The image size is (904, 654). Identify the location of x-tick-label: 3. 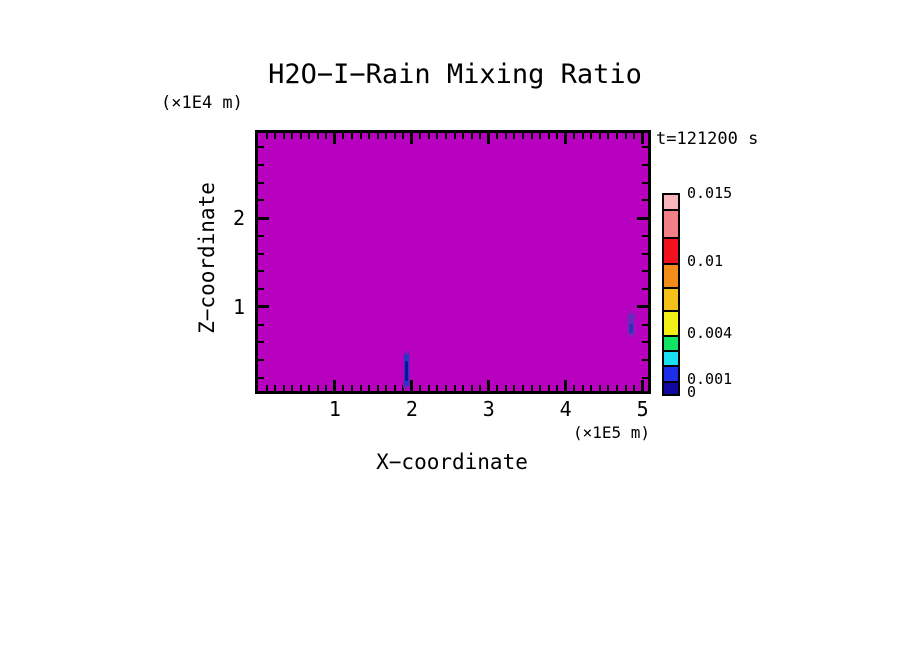
(488, 409).